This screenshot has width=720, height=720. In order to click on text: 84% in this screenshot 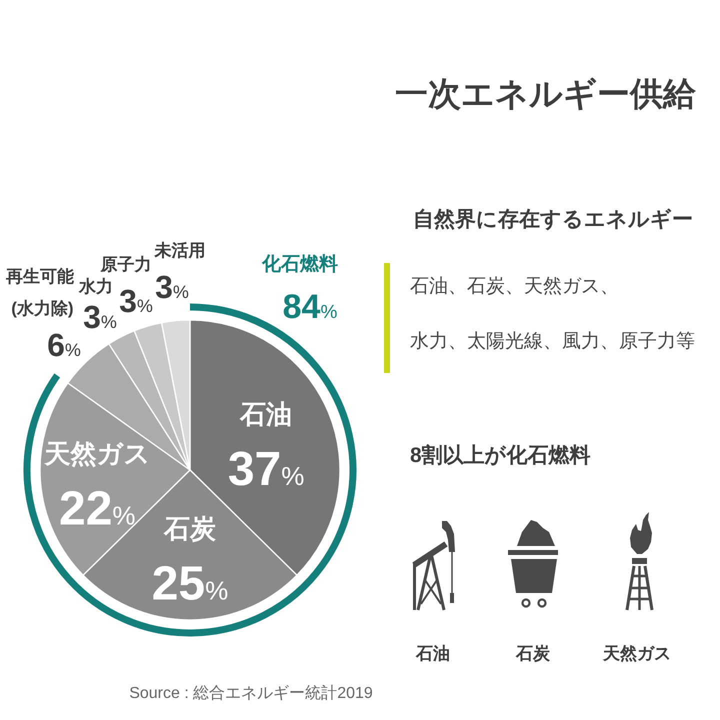, I will do `click(310, 307)`.